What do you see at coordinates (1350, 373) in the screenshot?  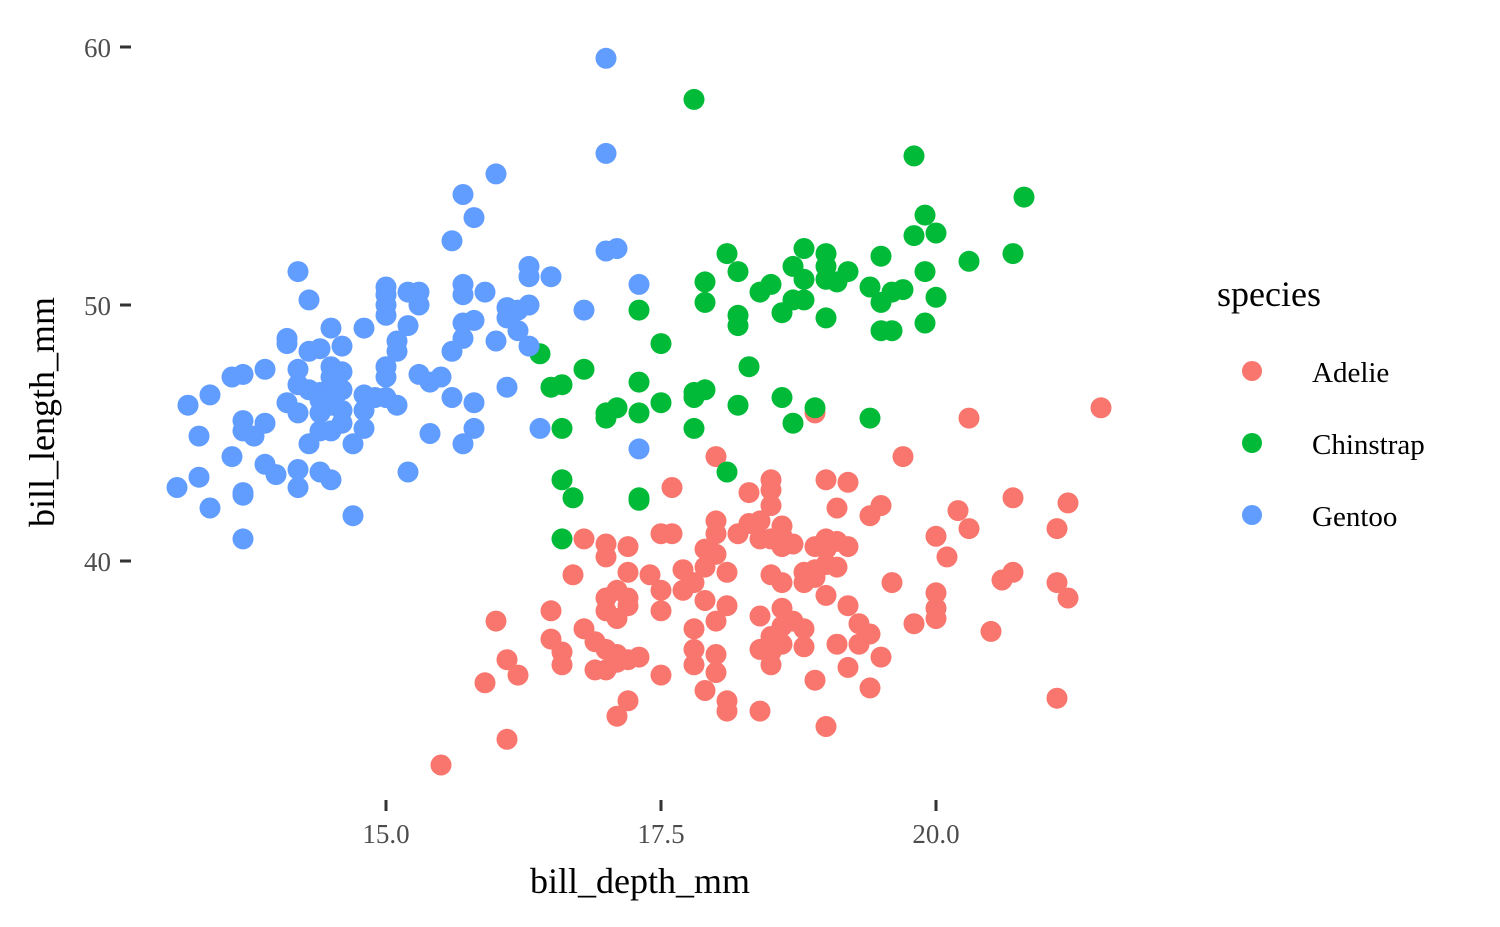 I see `legend-label-adelie: Adelie` at bounding box center [1350, 373].